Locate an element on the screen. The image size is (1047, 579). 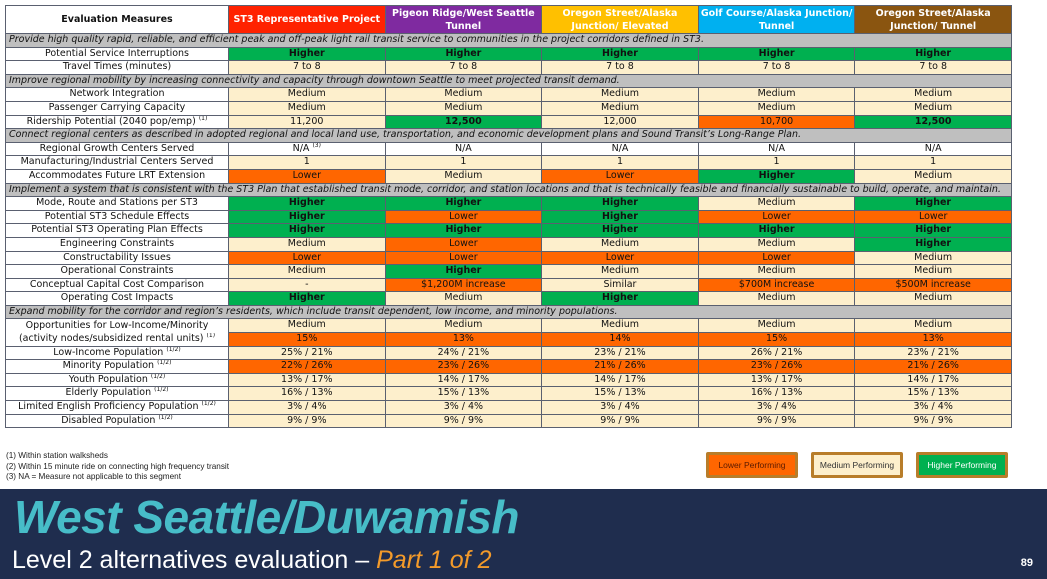
rating-value: 7 to 8 is located at coordinates (776, 67).